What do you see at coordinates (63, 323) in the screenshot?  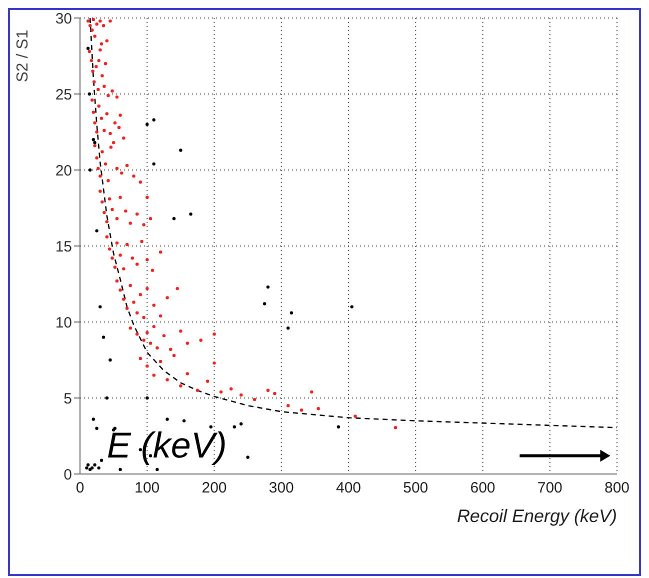 I see `y-tick-label: 10` at bounding box center [63, 323].